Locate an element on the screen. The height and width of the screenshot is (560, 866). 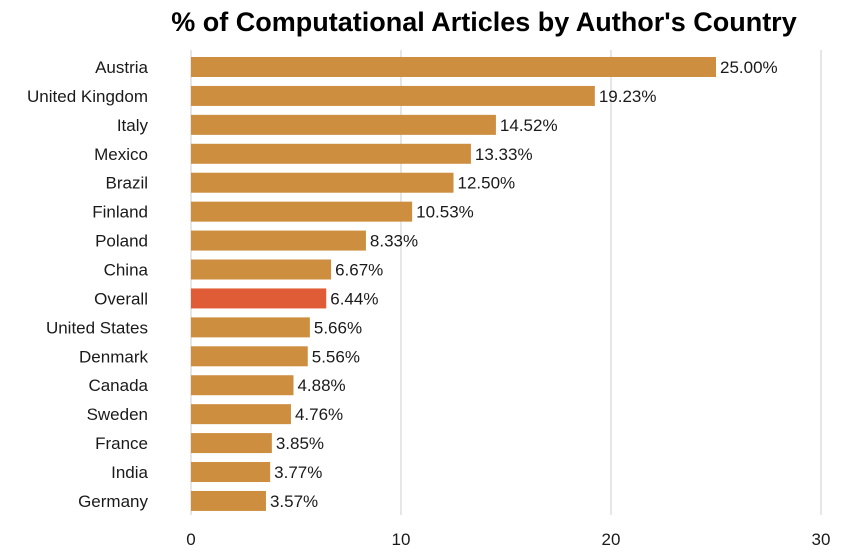
value-label: 6.67% is located at coordinates (359, 270).